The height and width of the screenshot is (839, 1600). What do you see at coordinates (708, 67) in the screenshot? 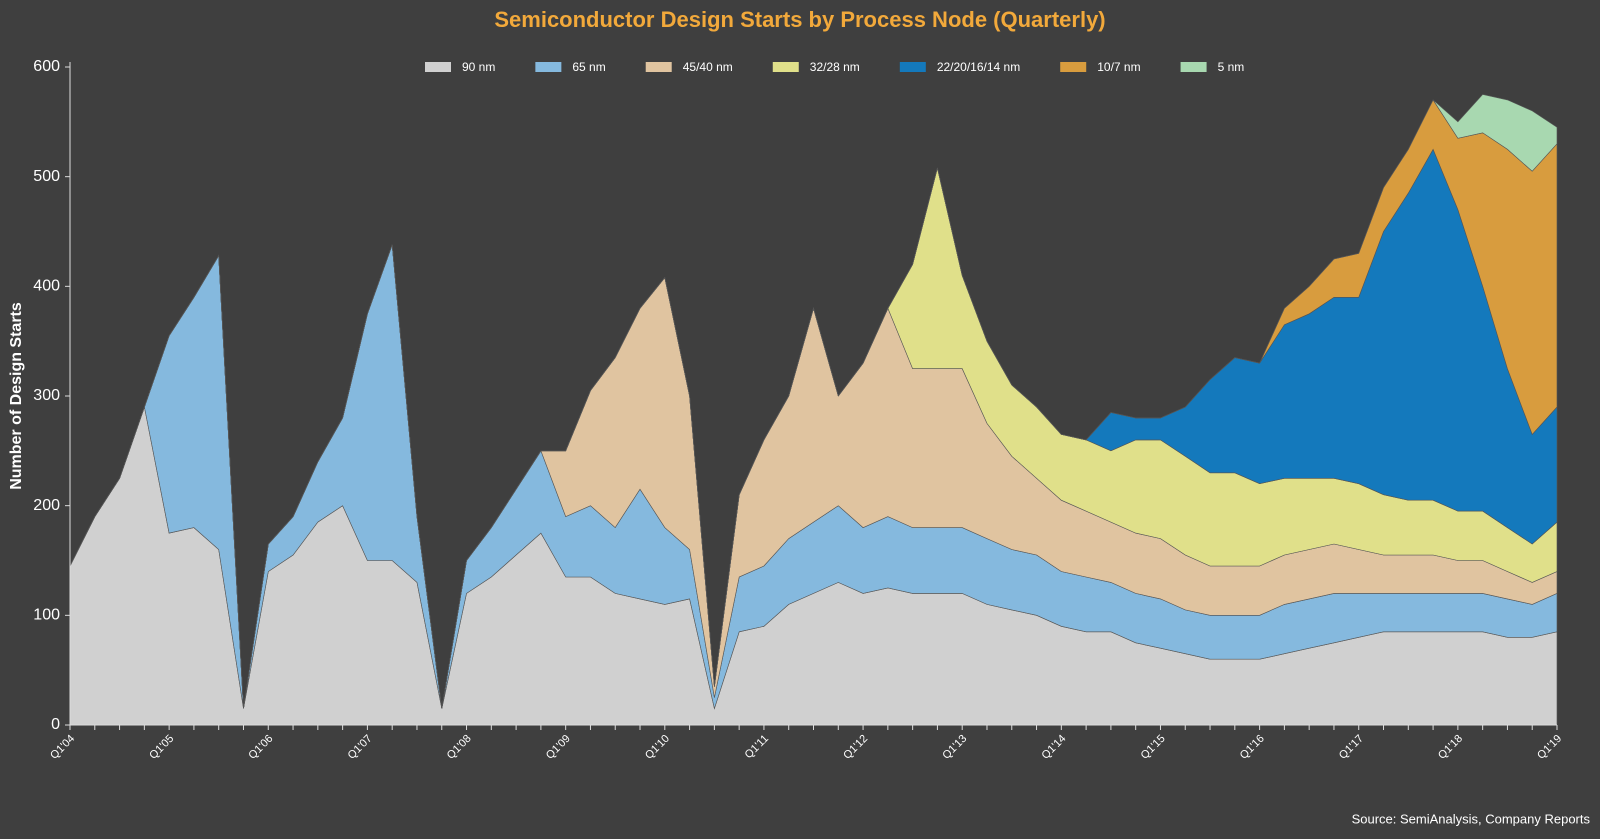
I see `legend-label: 45/40 nm` at bounding box center [708, 67].